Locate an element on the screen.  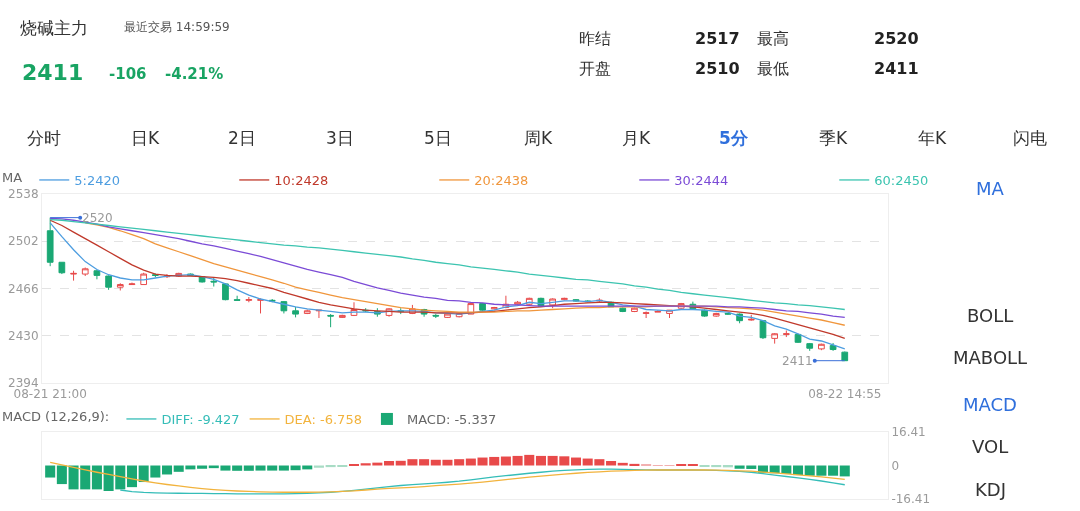
text: -4.21% is located at coordinates (194, 74).